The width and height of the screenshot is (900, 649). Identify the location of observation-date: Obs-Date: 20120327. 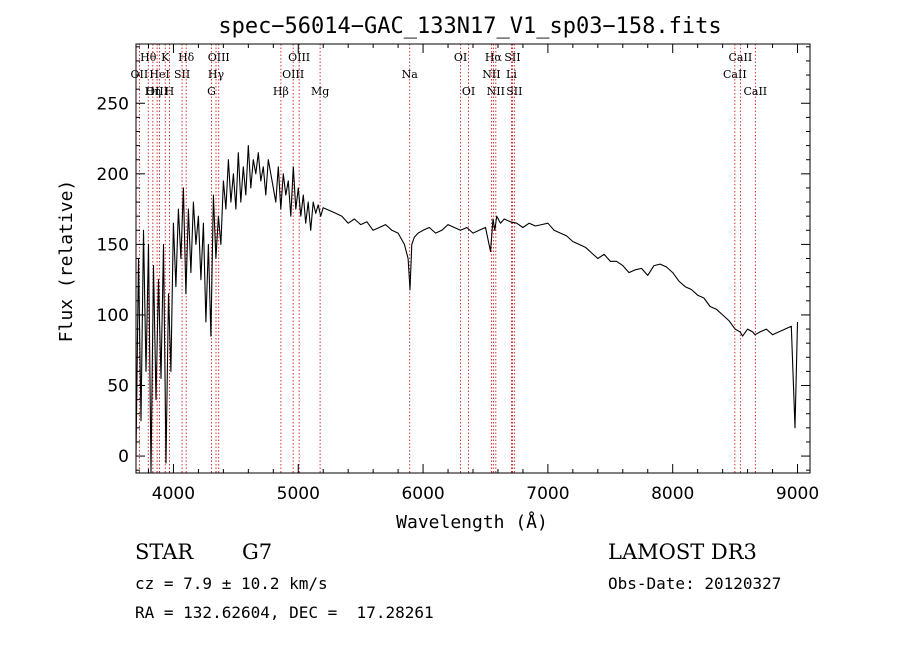
(695, 583).